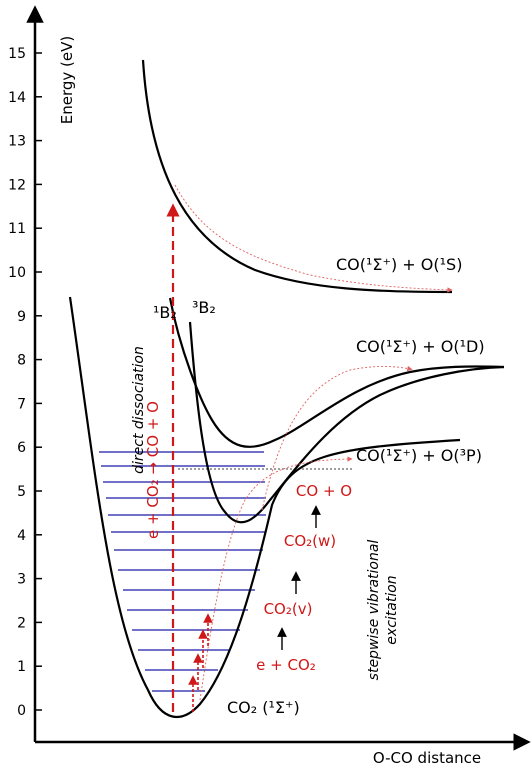 This screenshot has width=532, height=768. What do you see at coordinates (21, 361) in the screenshot?
I see `y-tick-label: 8` at bounding box center [21, 361].